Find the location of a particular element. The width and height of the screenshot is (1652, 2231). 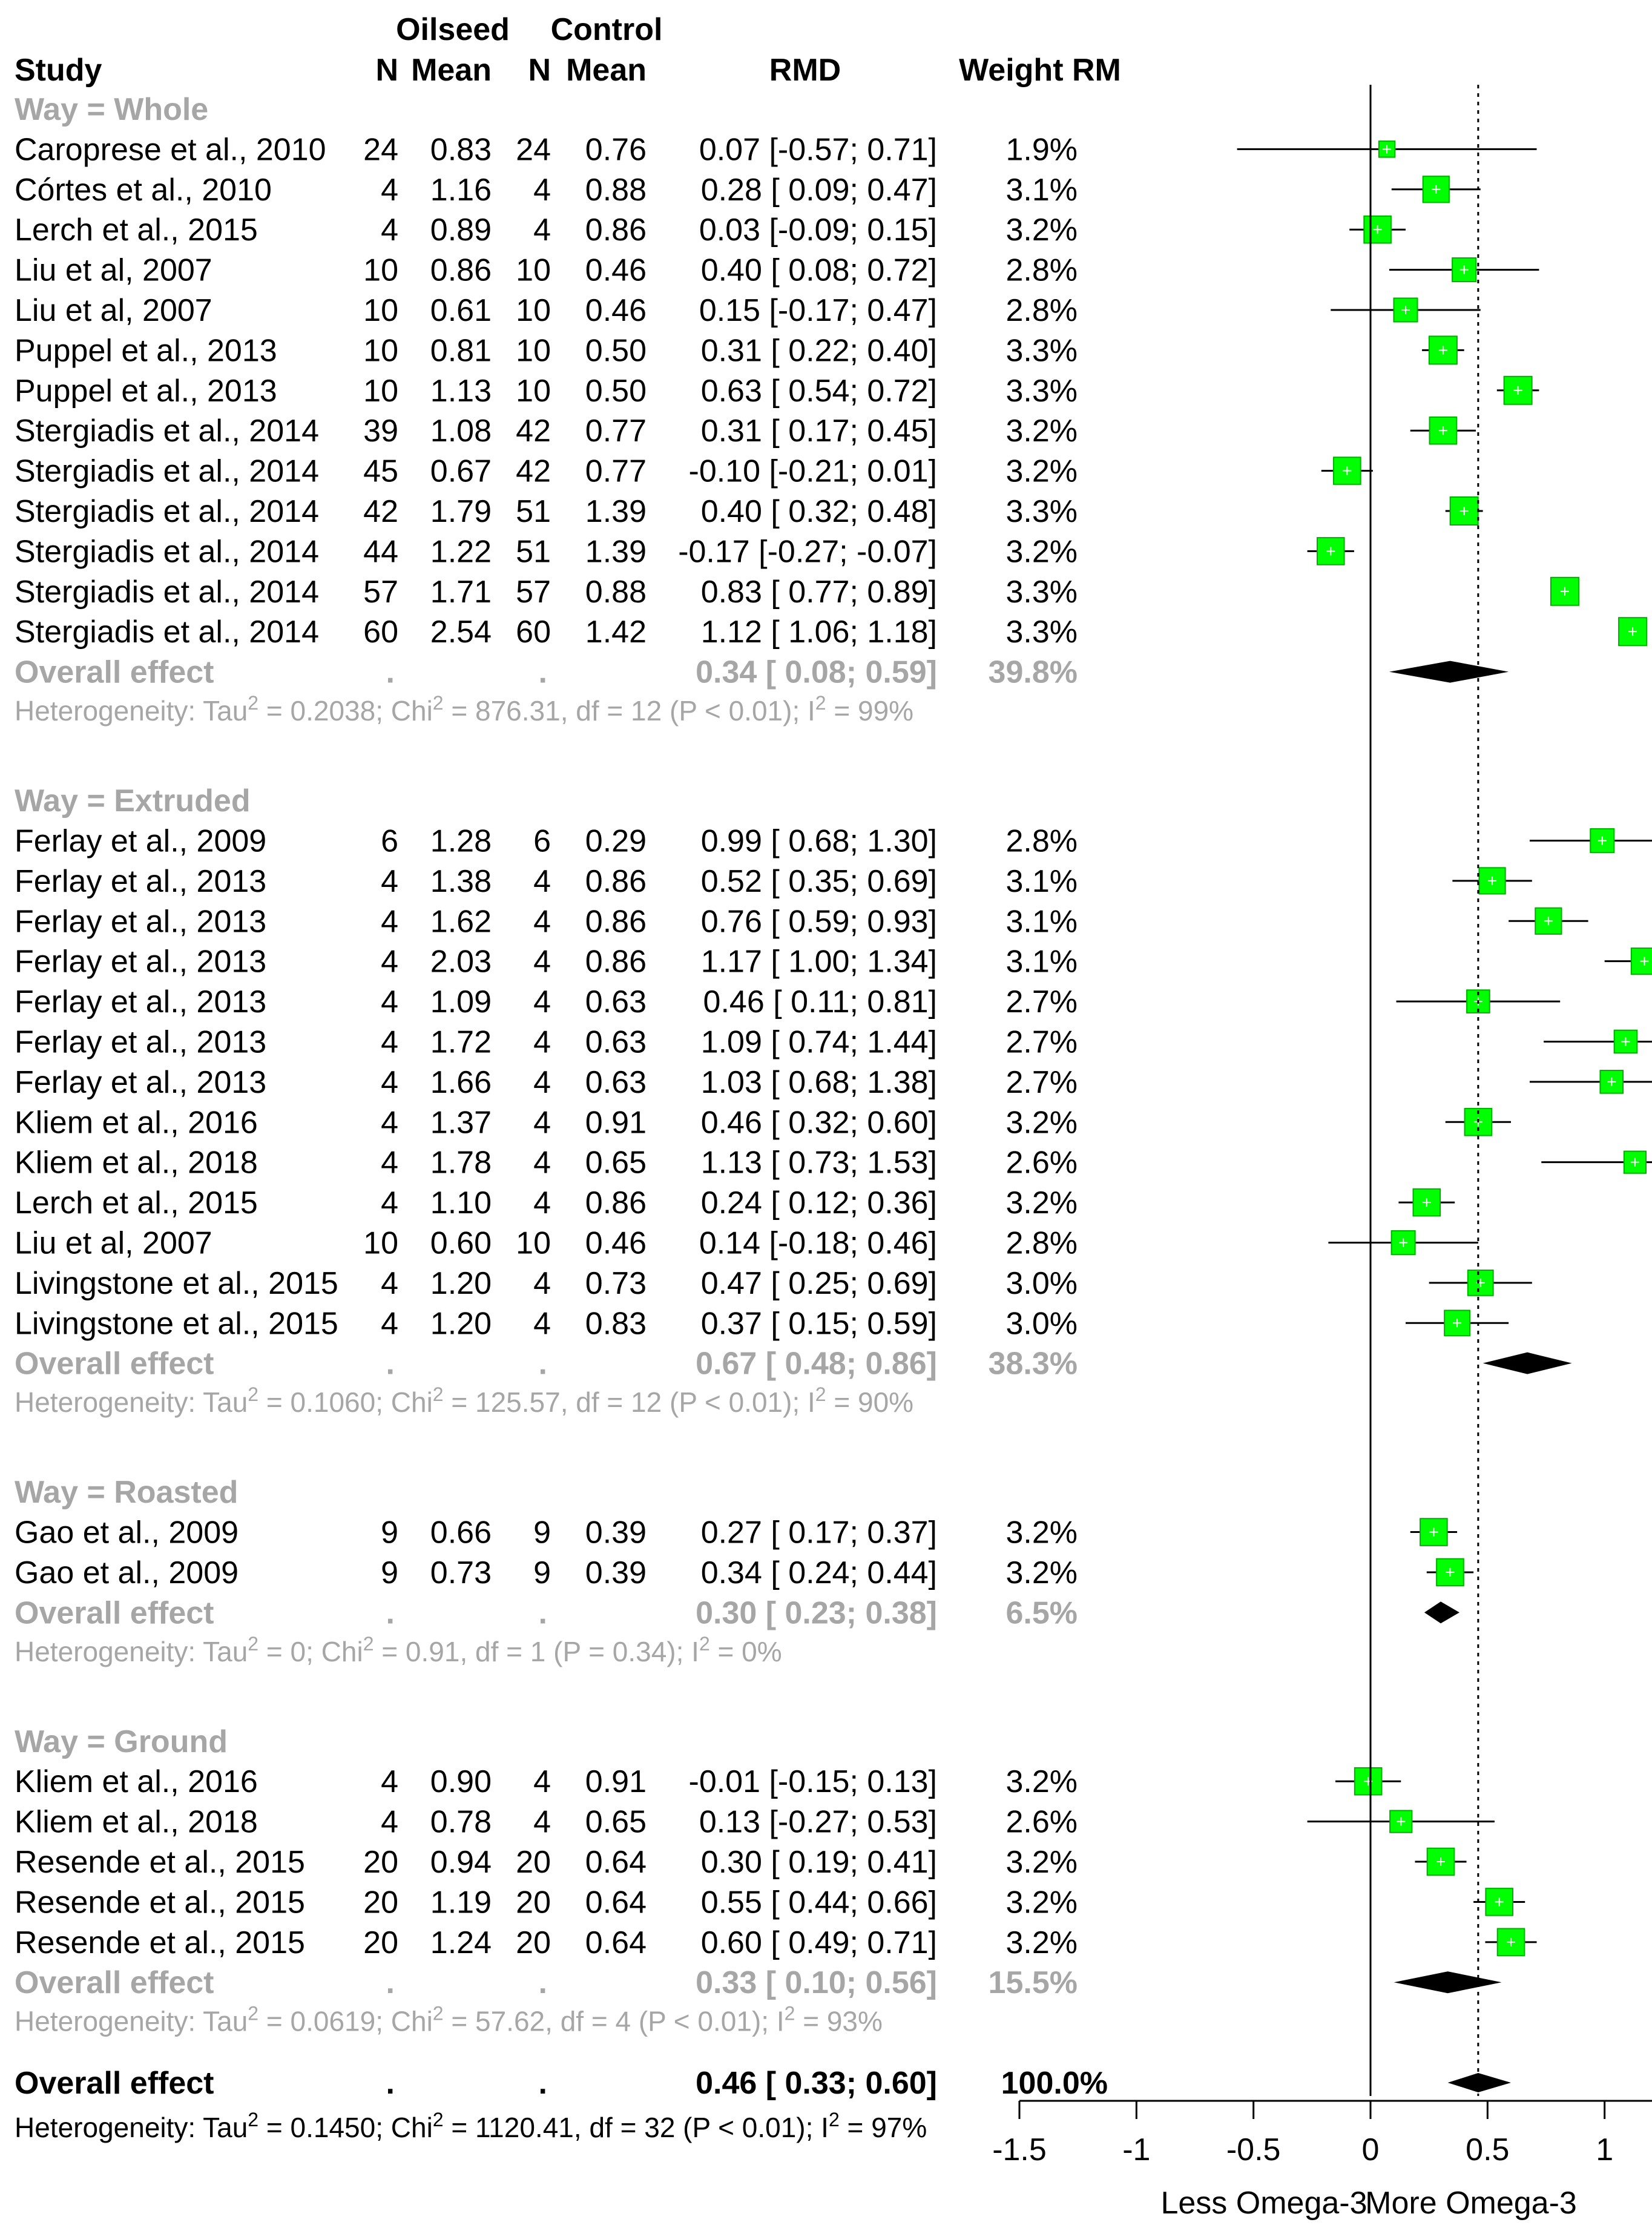

x-tick-label: 0.5 is located at coordinates (1487, 2149).